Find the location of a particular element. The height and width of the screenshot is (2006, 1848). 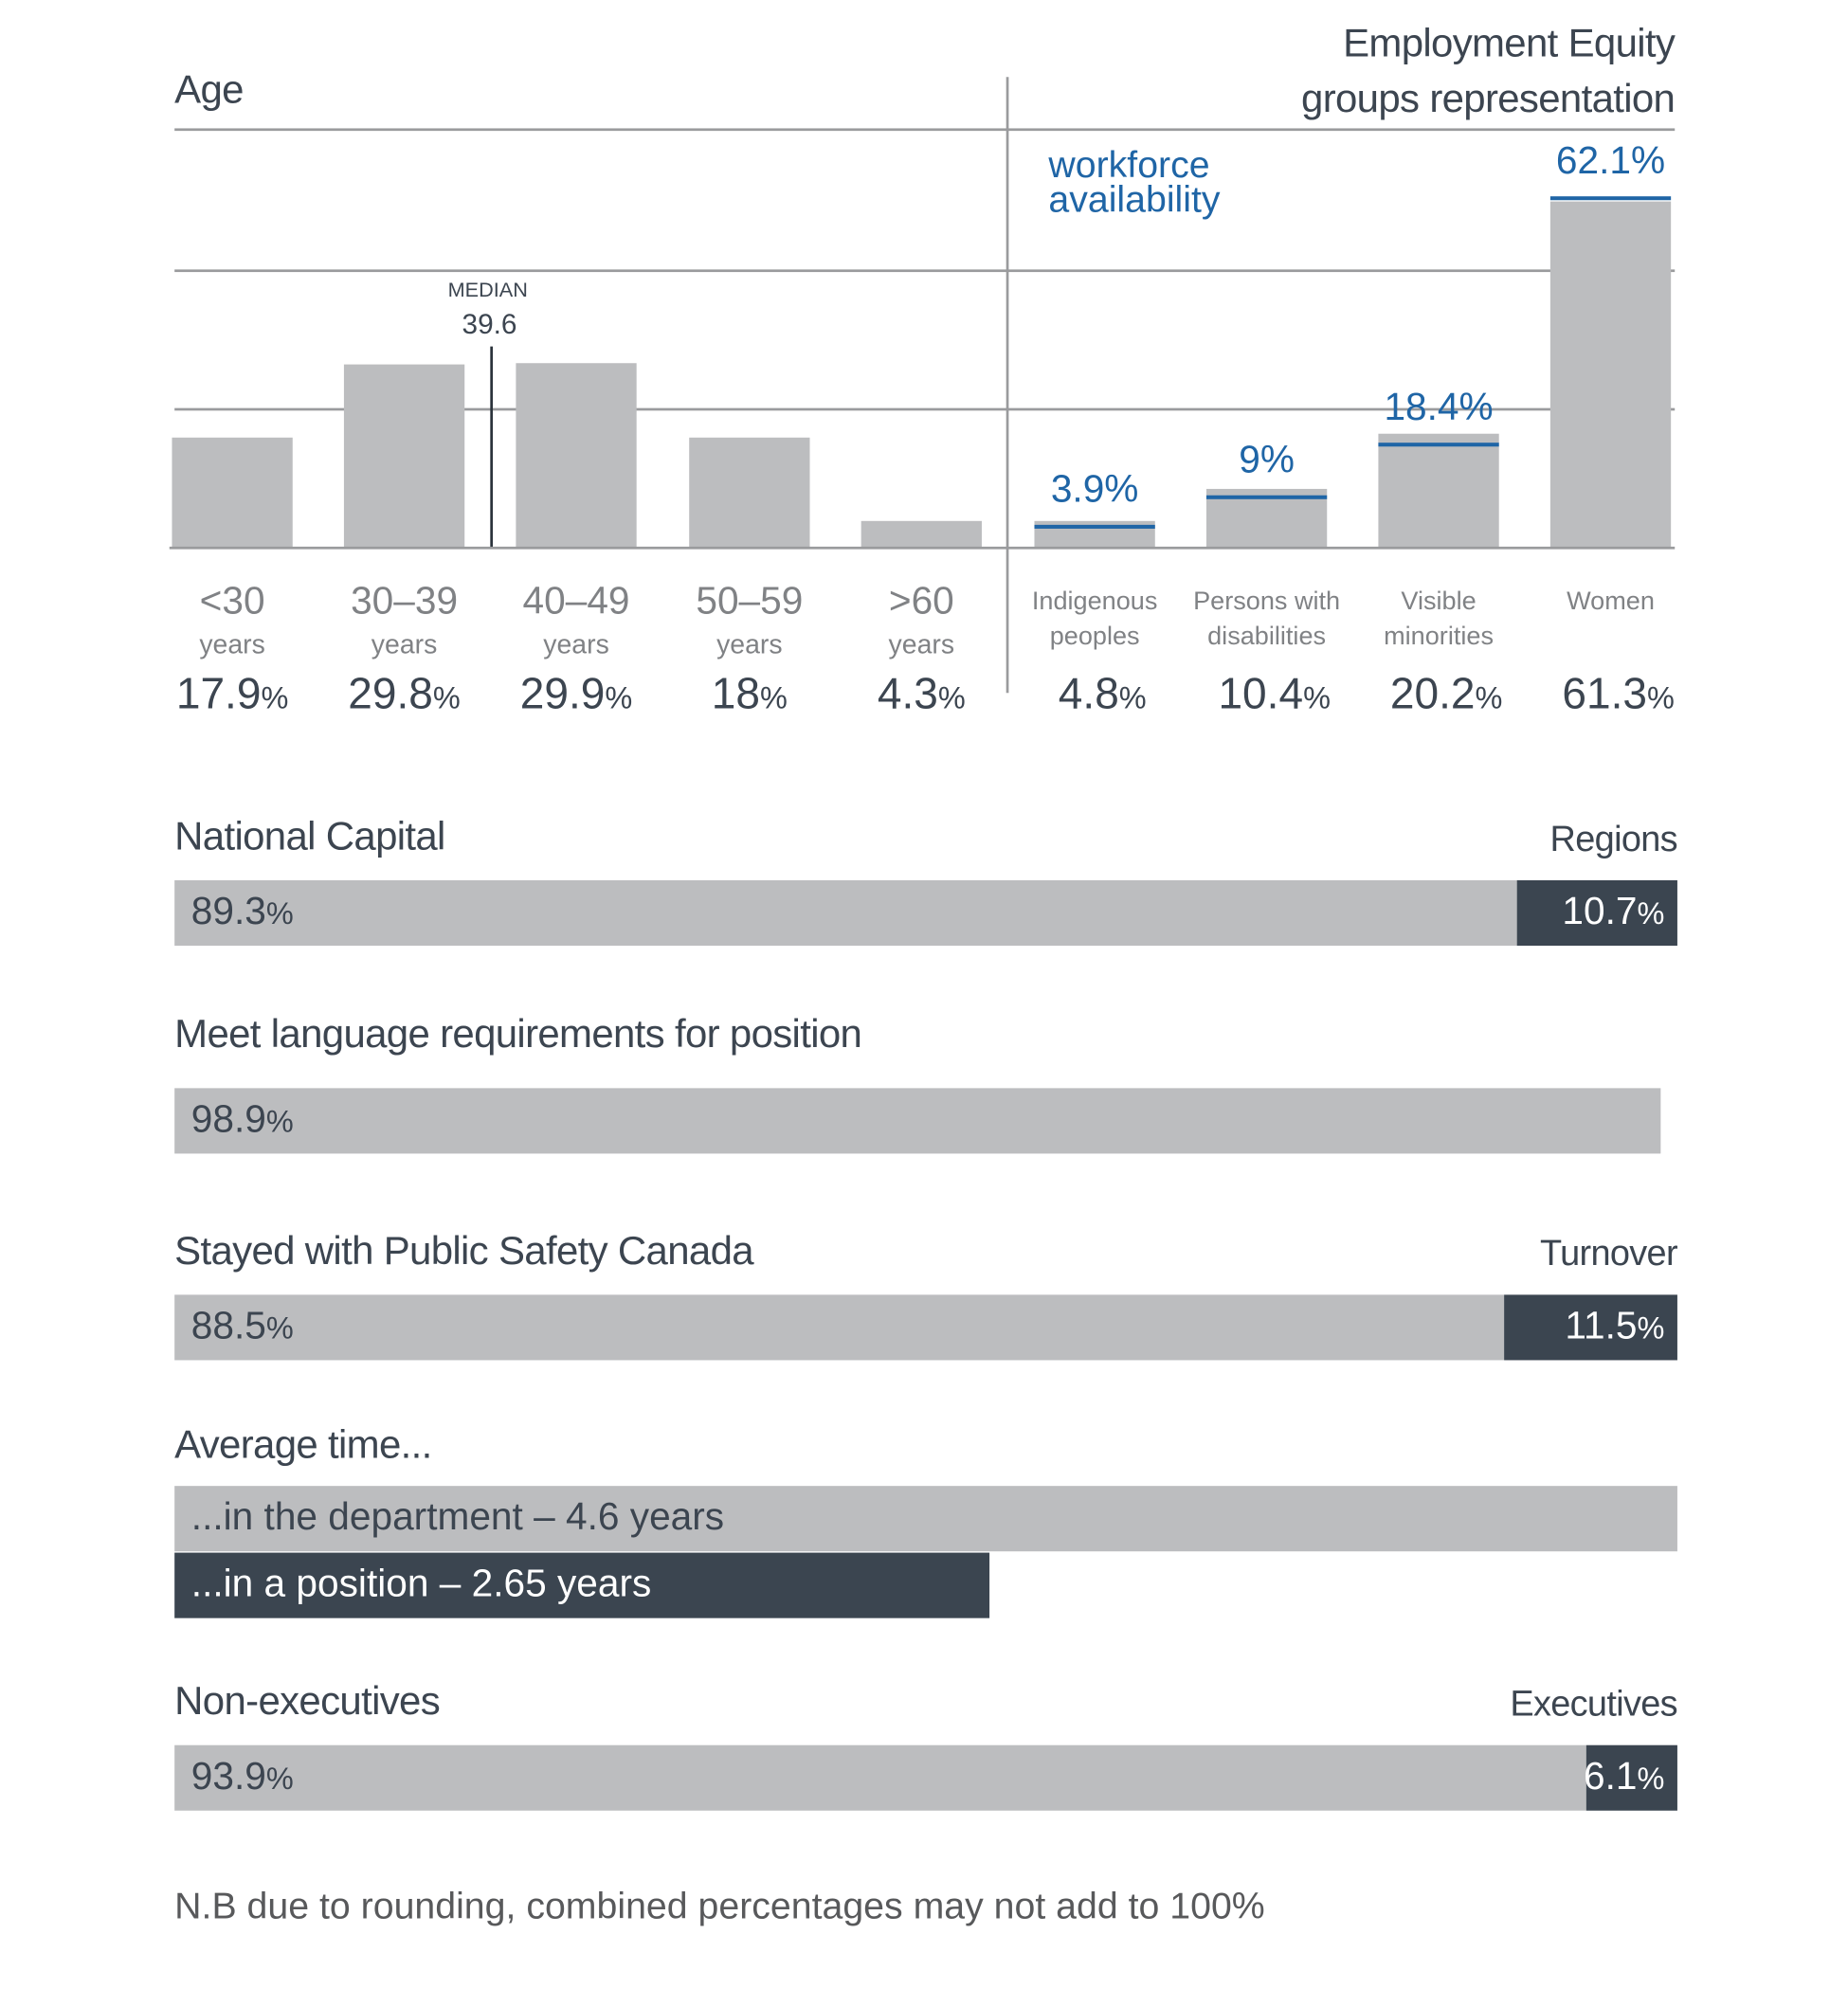

availability-value-label: 3.9% is located at coordinates (1095, 490).